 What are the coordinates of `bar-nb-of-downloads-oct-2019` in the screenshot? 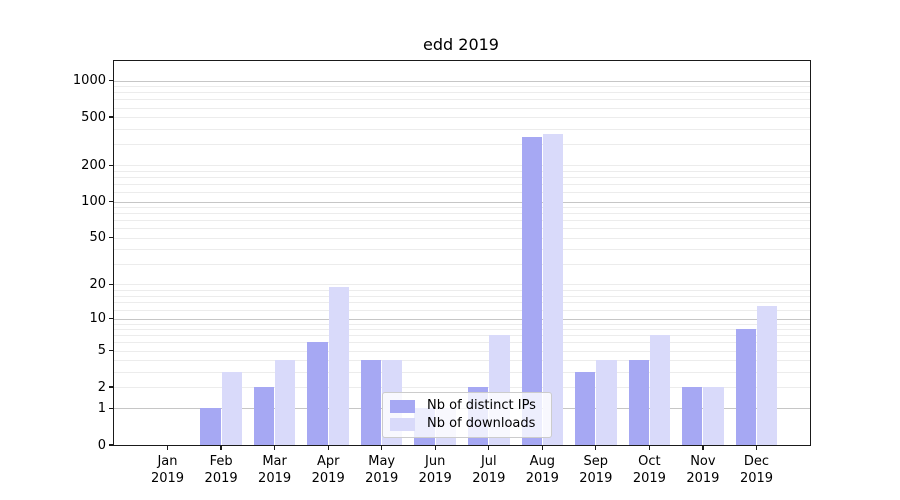 It's located at (660, 390).